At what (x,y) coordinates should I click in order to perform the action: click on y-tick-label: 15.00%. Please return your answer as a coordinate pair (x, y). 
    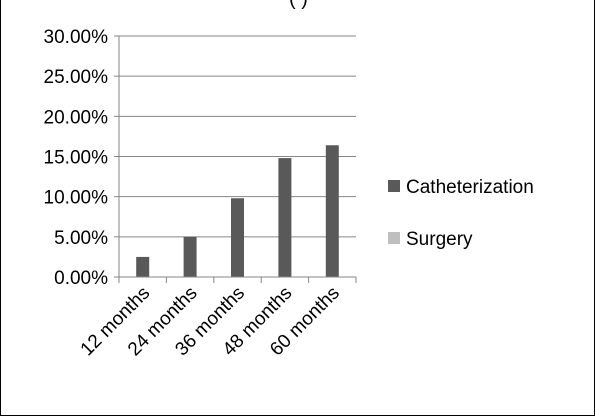
    Looking at the image, I should click on (76, 158).